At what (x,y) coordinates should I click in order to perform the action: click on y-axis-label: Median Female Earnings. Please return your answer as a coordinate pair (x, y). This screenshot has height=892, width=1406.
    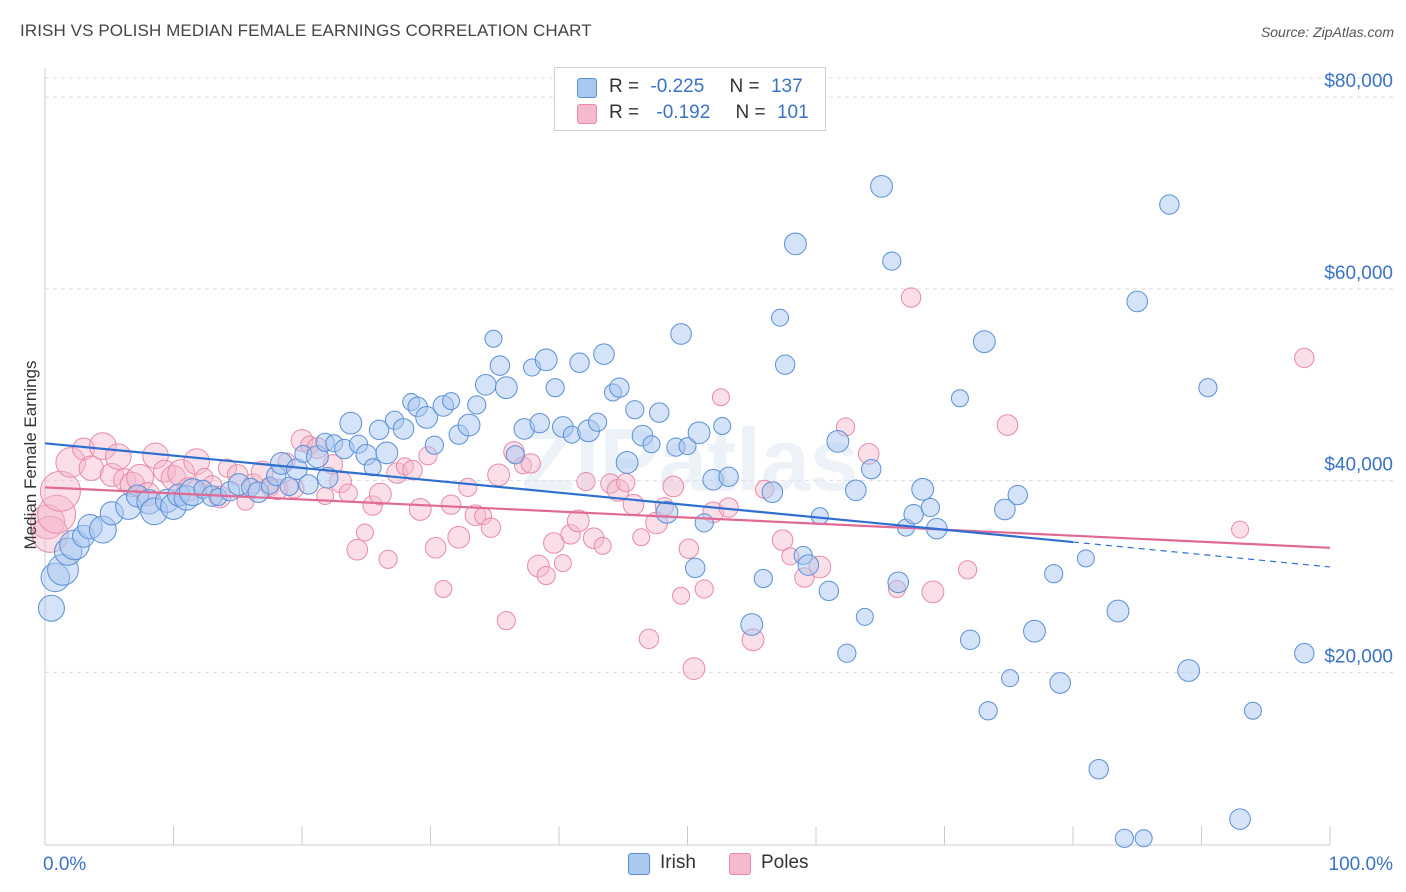
    Looking at the image, I should click on (30, 455).